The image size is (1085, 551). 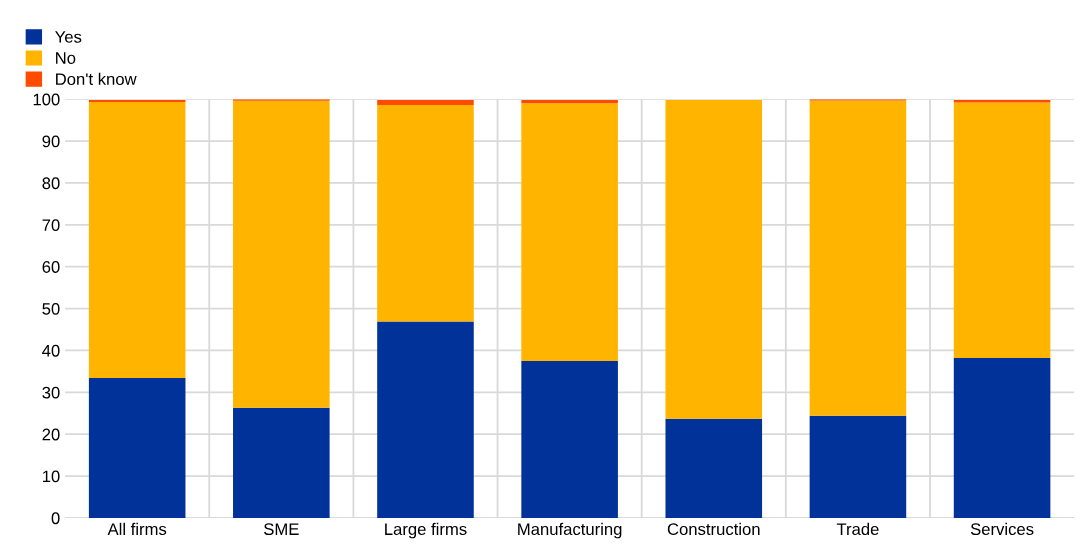 I want to click on legend-label: Don't know, so click(x=96, y=79).